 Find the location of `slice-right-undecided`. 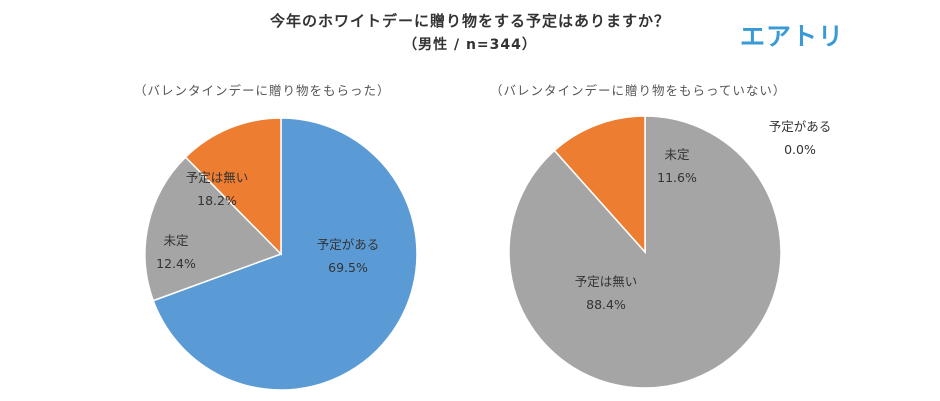

slice-right-undecided is located at coordinates (599, 184).